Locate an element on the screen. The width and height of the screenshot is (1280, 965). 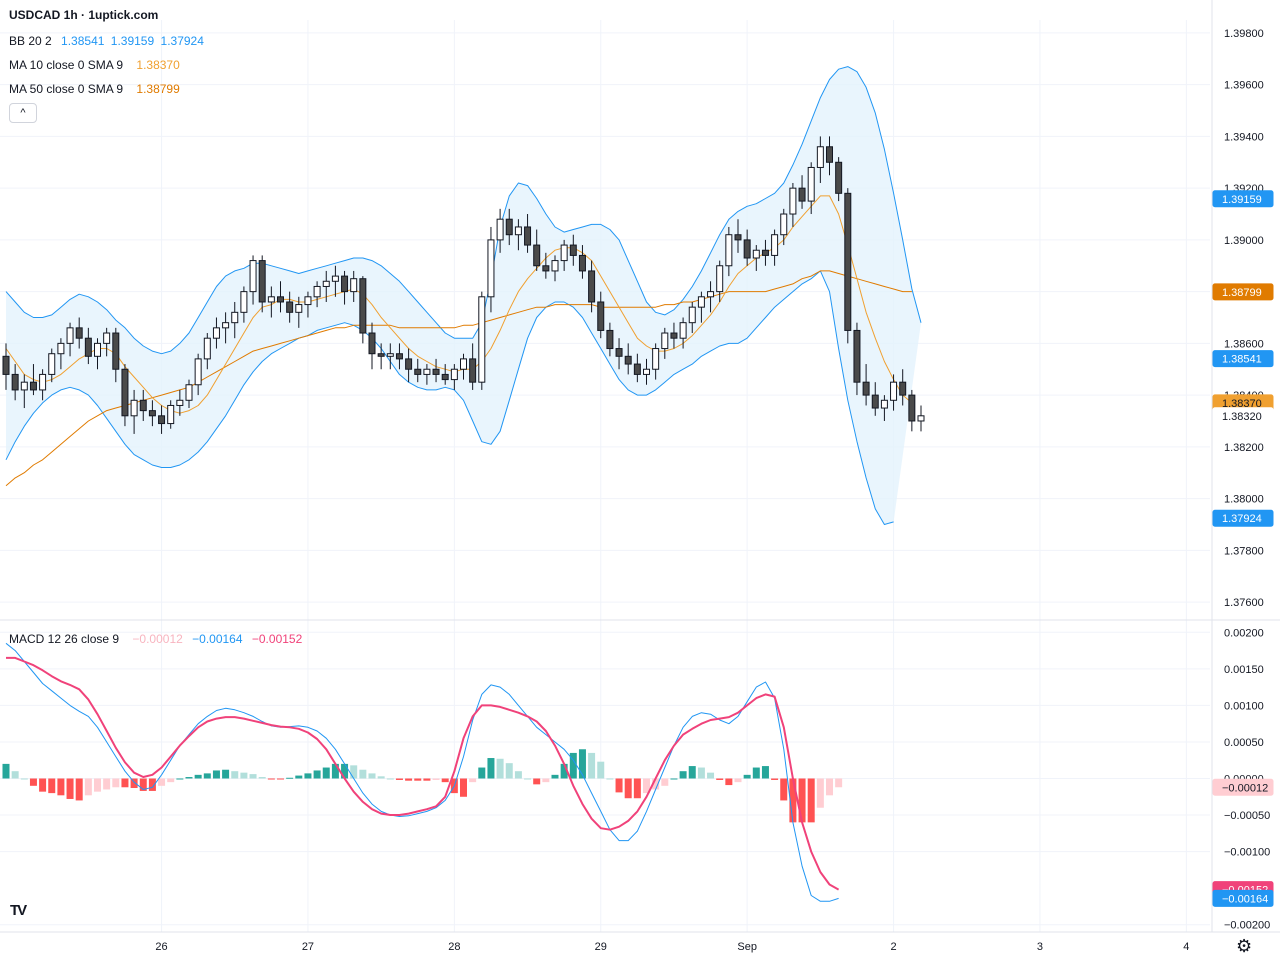
legend-ma50: MA 50 close 0 SMA 9 1.38799 is located at coordinates (94, 89).